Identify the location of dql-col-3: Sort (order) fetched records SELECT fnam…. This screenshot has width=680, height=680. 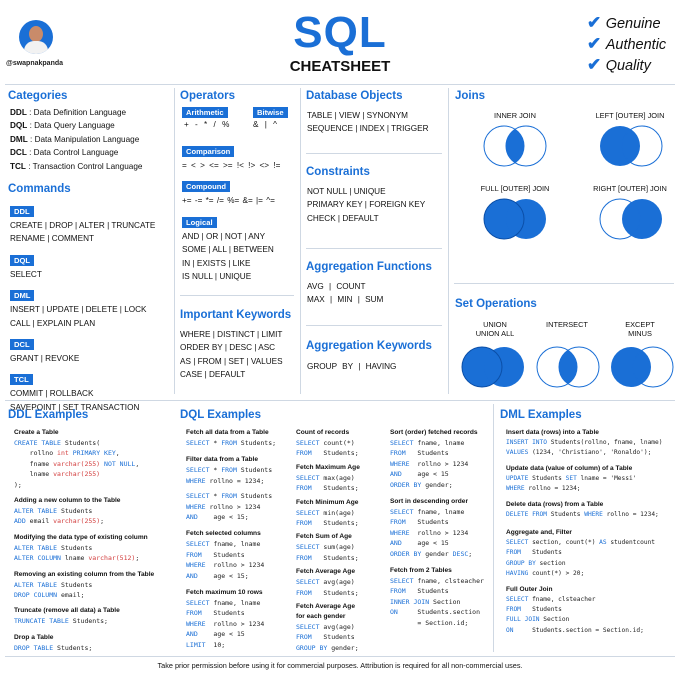
(441, 528).